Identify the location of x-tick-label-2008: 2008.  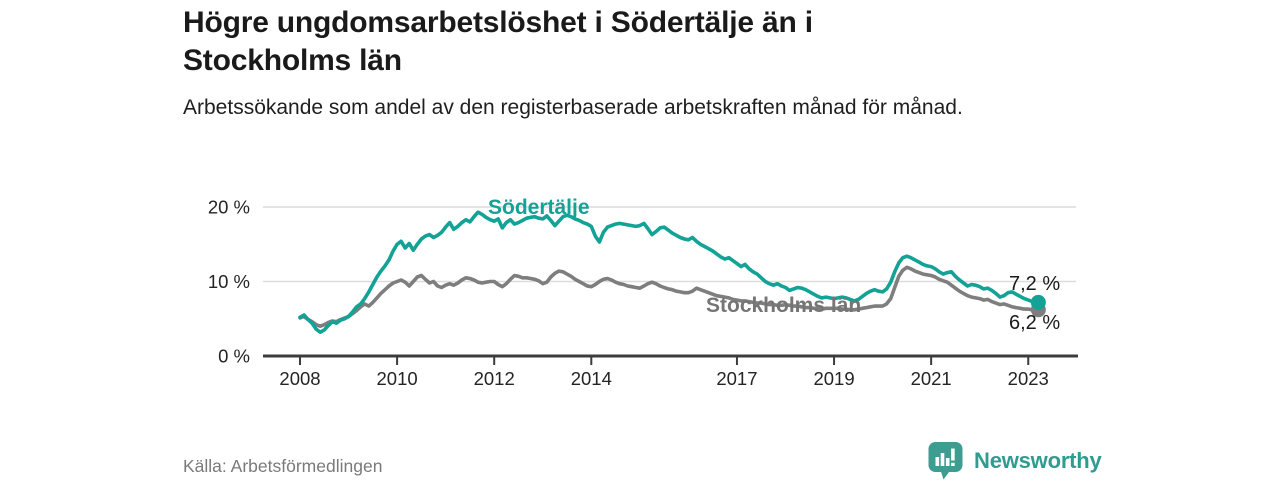
(299, 378).